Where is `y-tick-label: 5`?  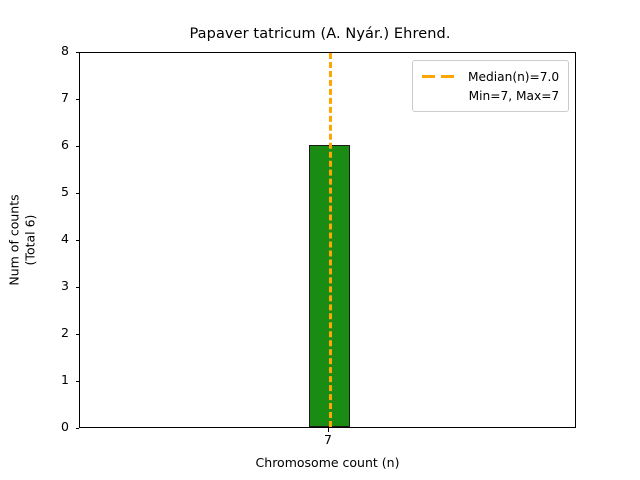 y-tick-label: 5 is located at coordinates (65, 191).